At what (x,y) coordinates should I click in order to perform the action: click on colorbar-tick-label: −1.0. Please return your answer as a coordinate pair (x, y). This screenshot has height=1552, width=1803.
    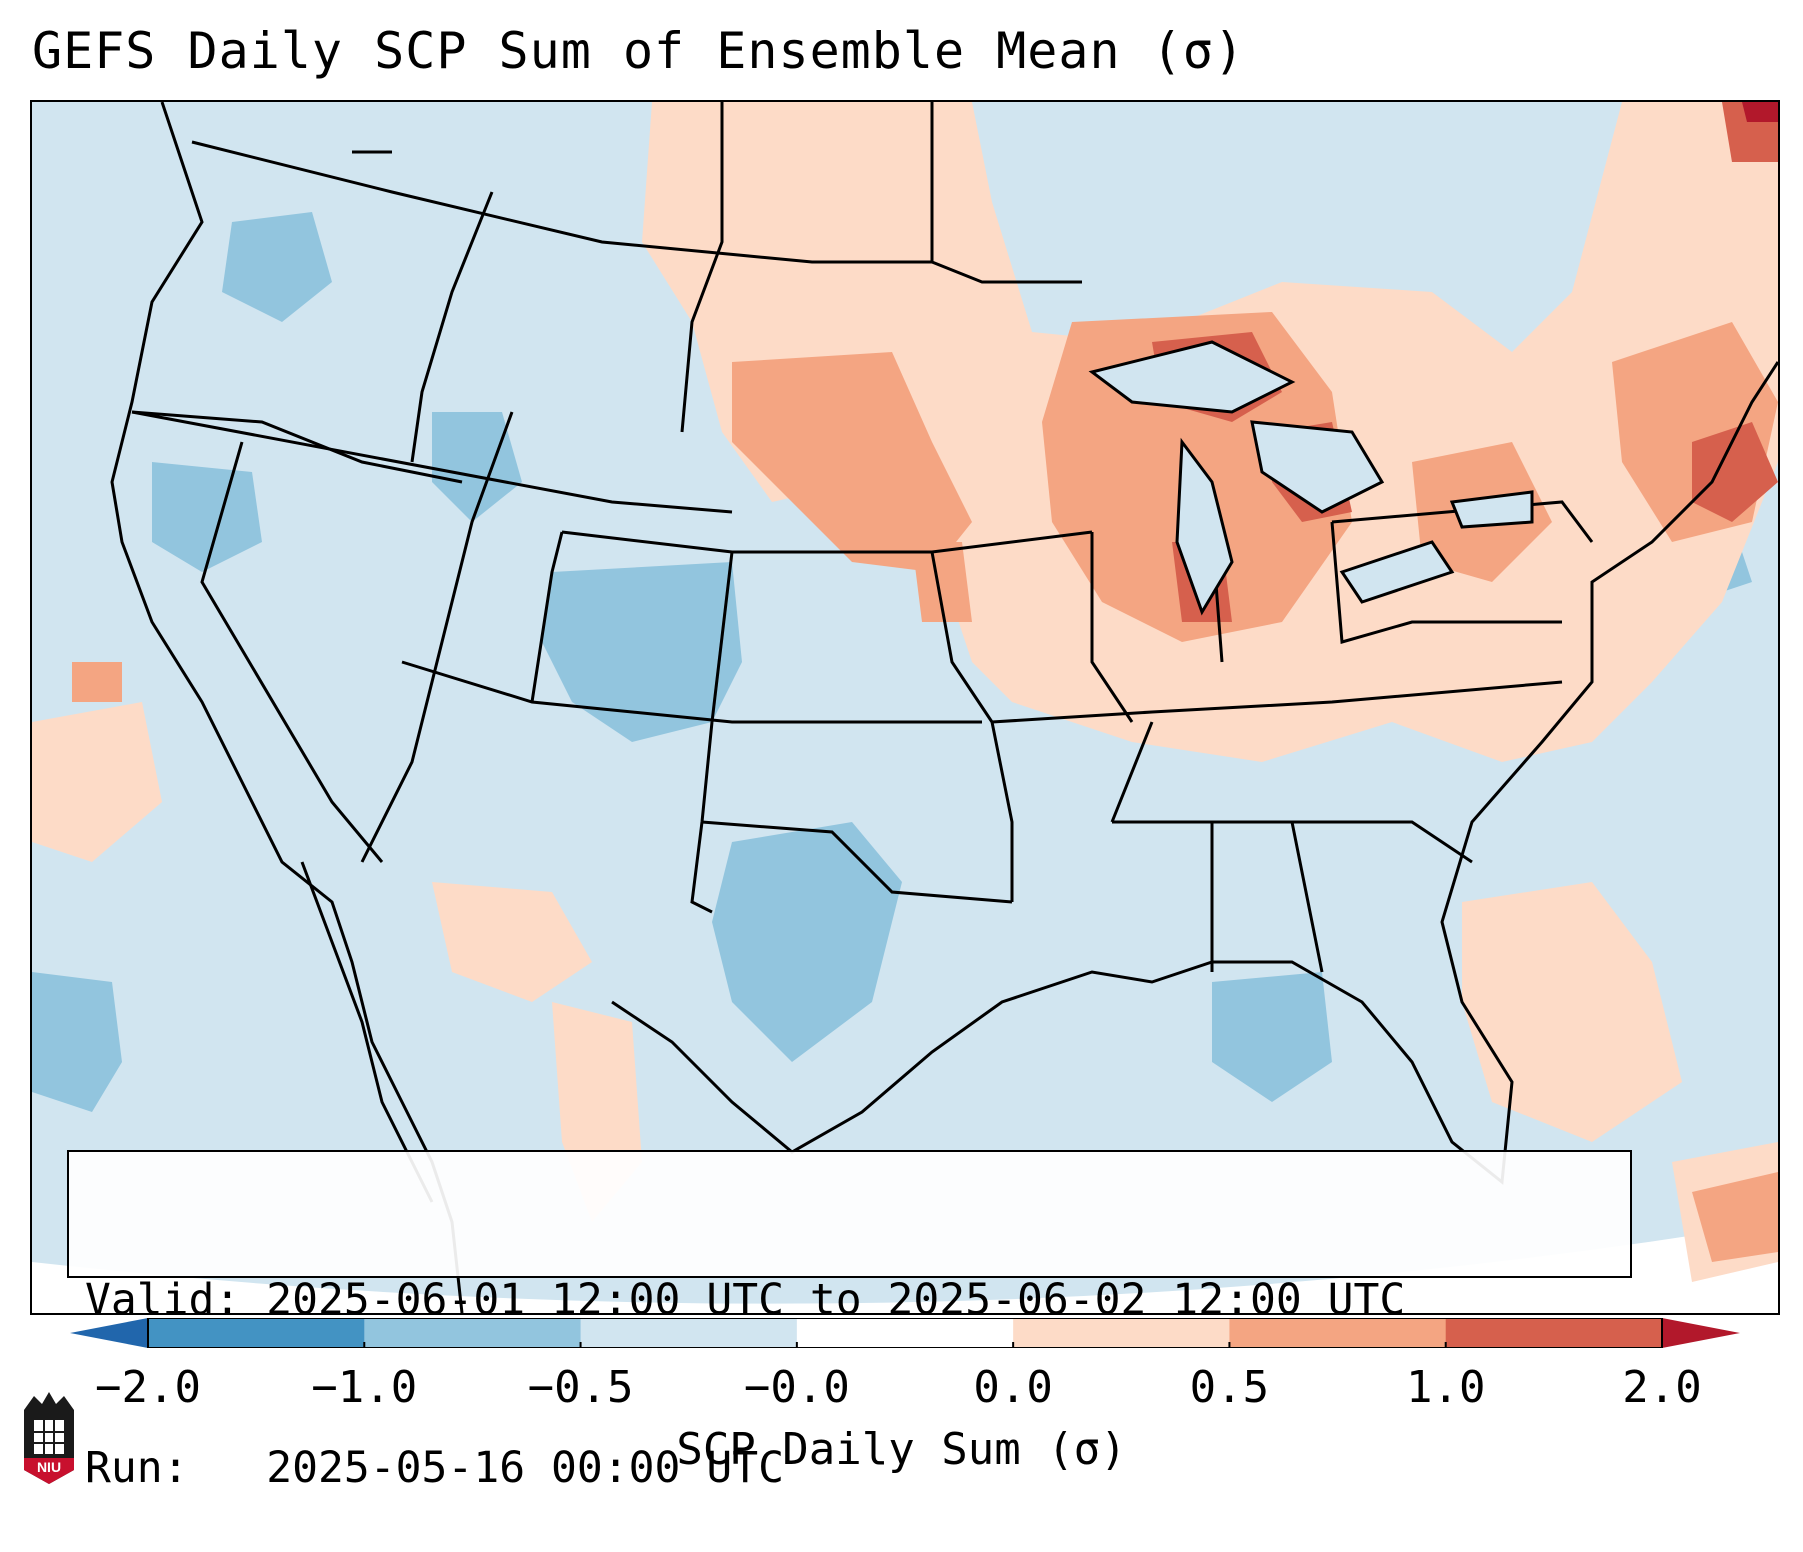
    Looking at the image, I should click on (364, 1387).